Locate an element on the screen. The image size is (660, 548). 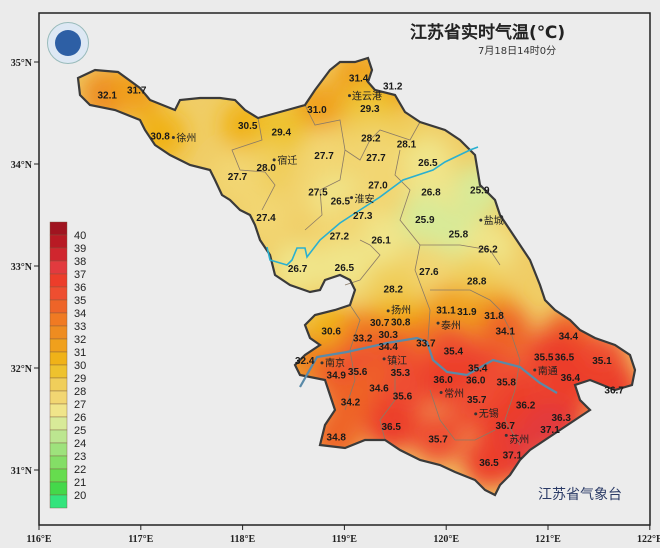
temperature-value: 25.9 is located at coordinates (480, 191).